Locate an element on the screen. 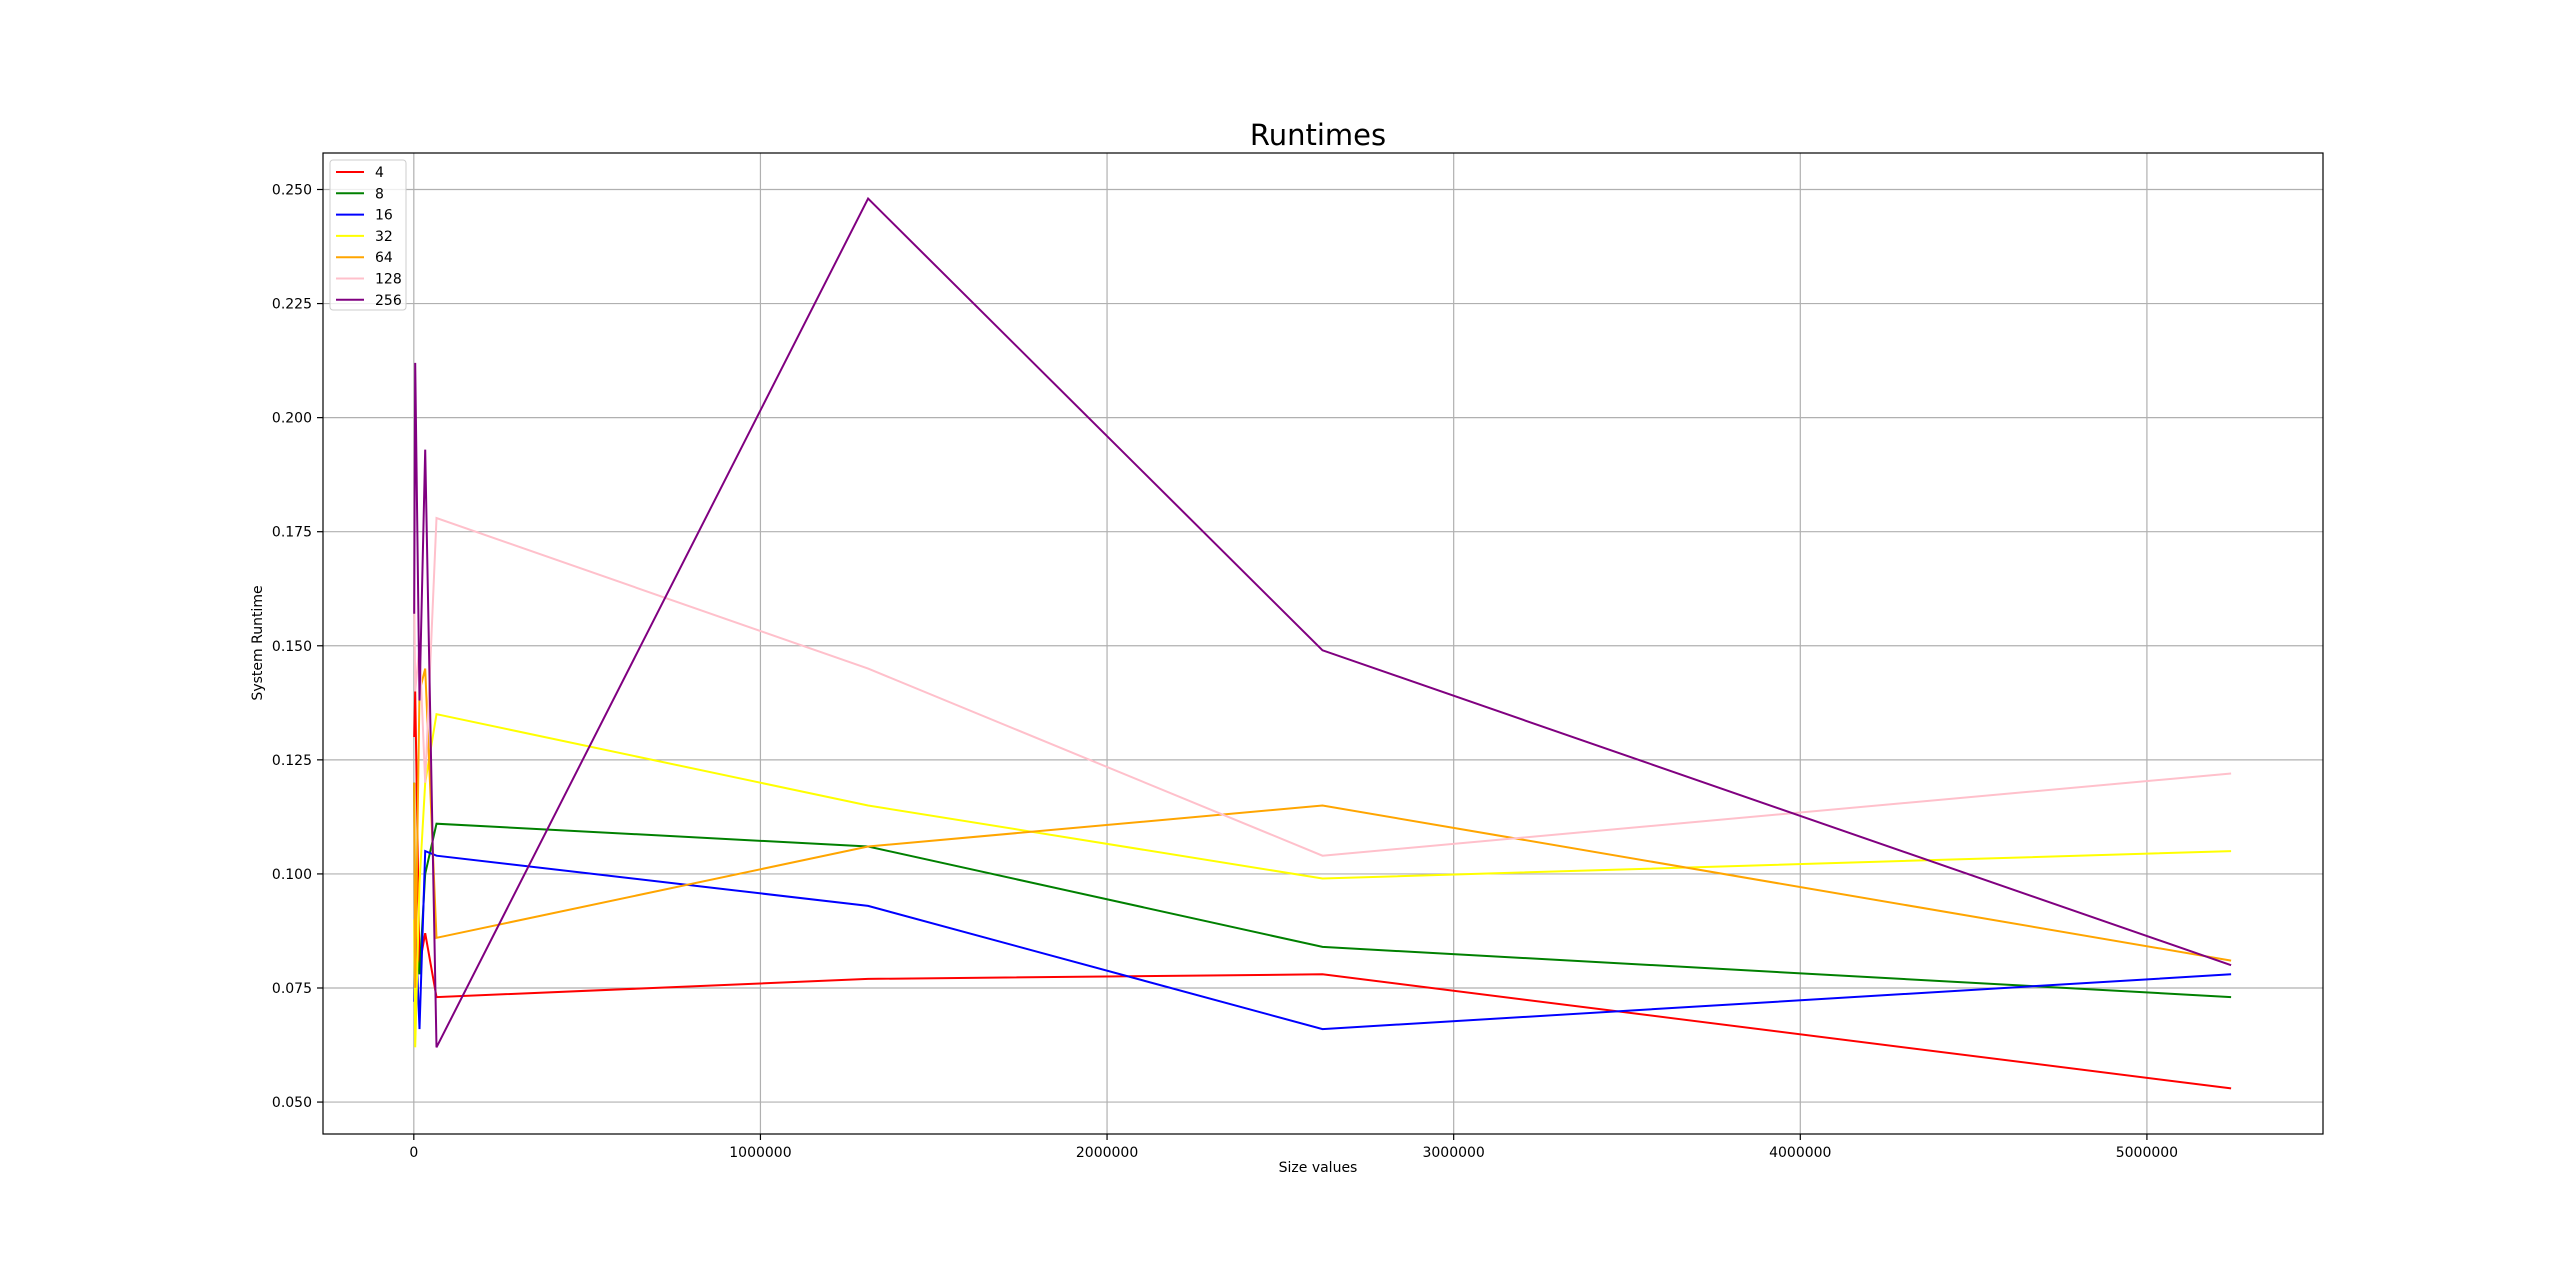  x-tick-label: 0 is located at coordinates (413, 1153).